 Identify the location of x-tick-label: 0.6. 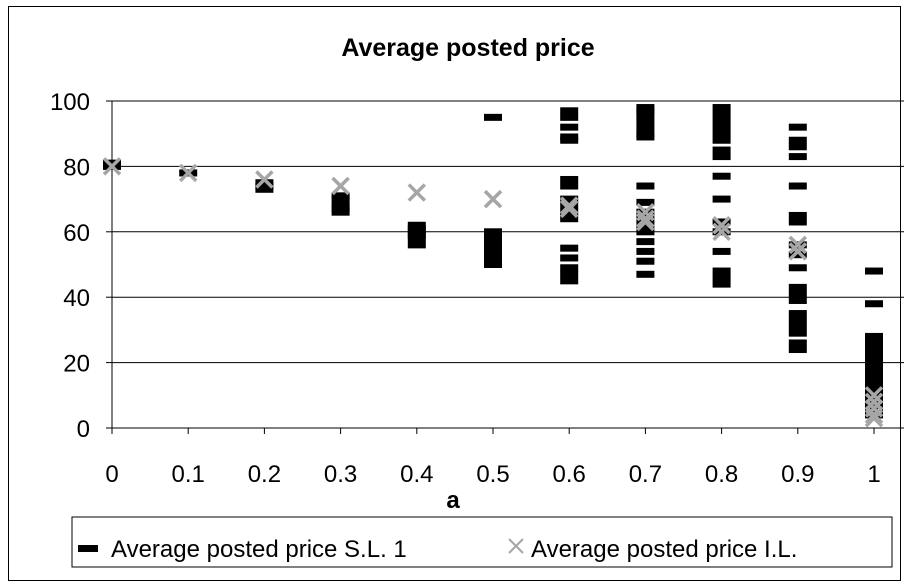
(569, 474).